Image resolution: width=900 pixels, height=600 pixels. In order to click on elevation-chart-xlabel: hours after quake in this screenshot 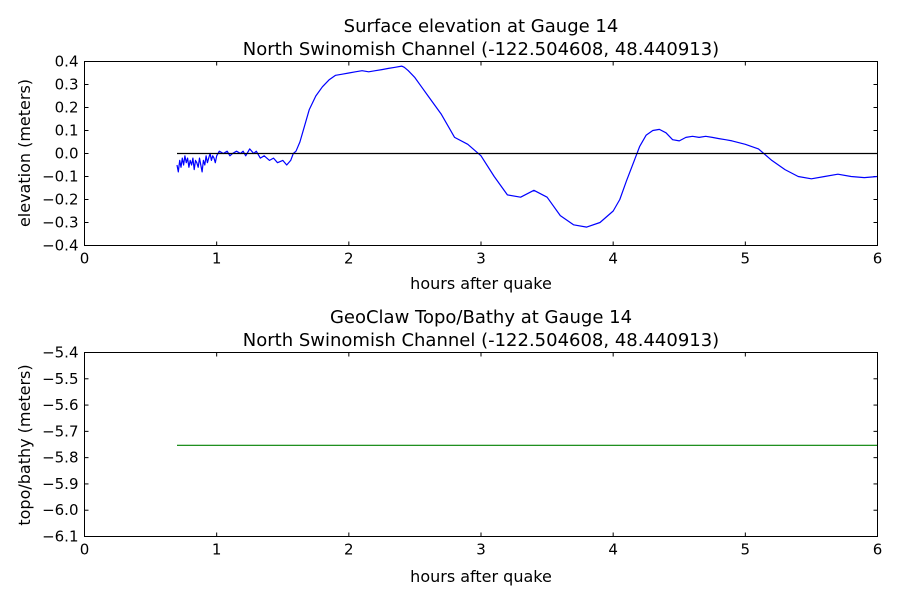, I will do `click(481, 283)`.